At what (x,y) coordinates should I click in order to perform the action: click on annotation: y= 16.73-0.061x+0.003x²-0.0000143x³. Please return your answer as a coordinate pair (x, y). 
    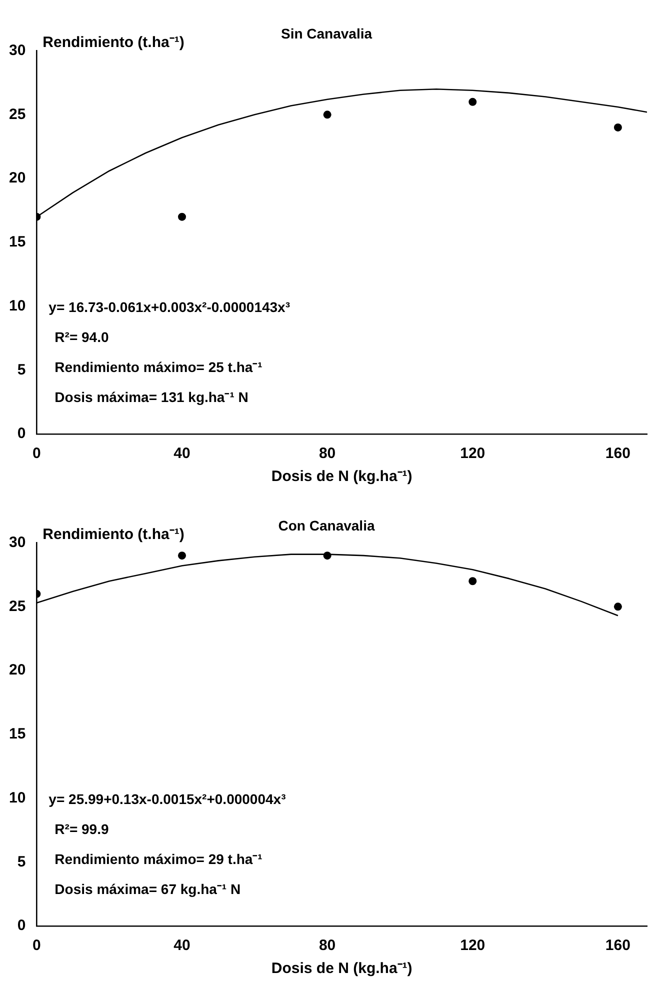
    Looking at the image, I should click on (169, 307).